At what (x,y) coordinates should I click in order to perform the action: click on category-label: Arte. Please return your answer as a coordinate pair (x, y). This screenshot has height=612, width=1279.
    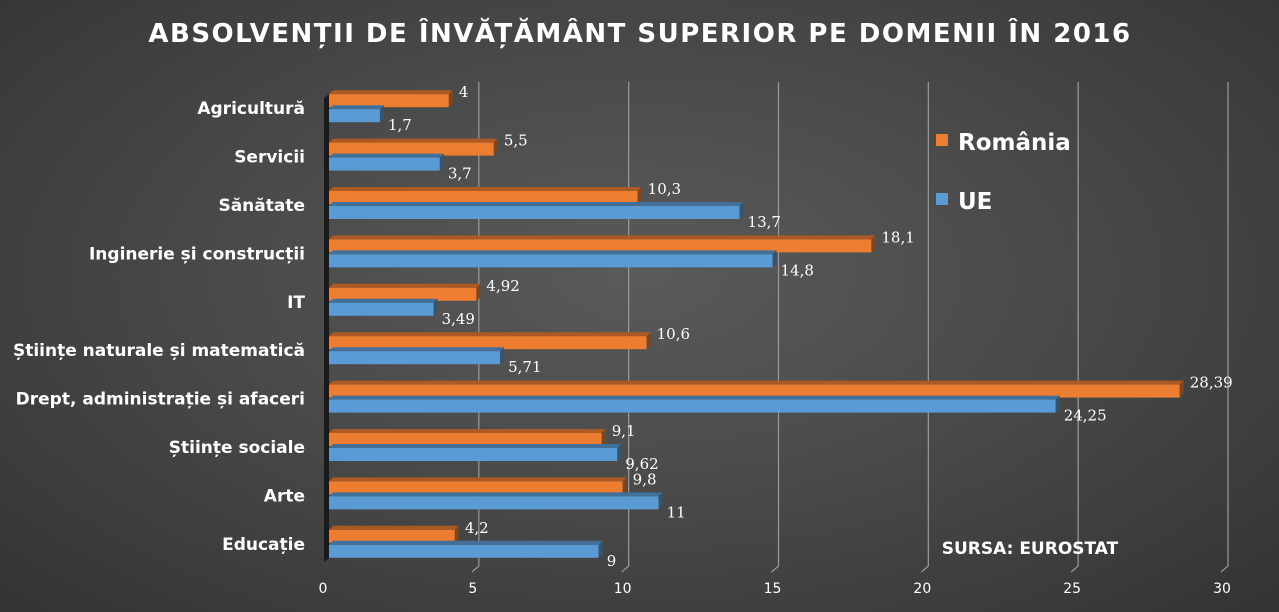
    Looking at the image, I should click on (284, 496).